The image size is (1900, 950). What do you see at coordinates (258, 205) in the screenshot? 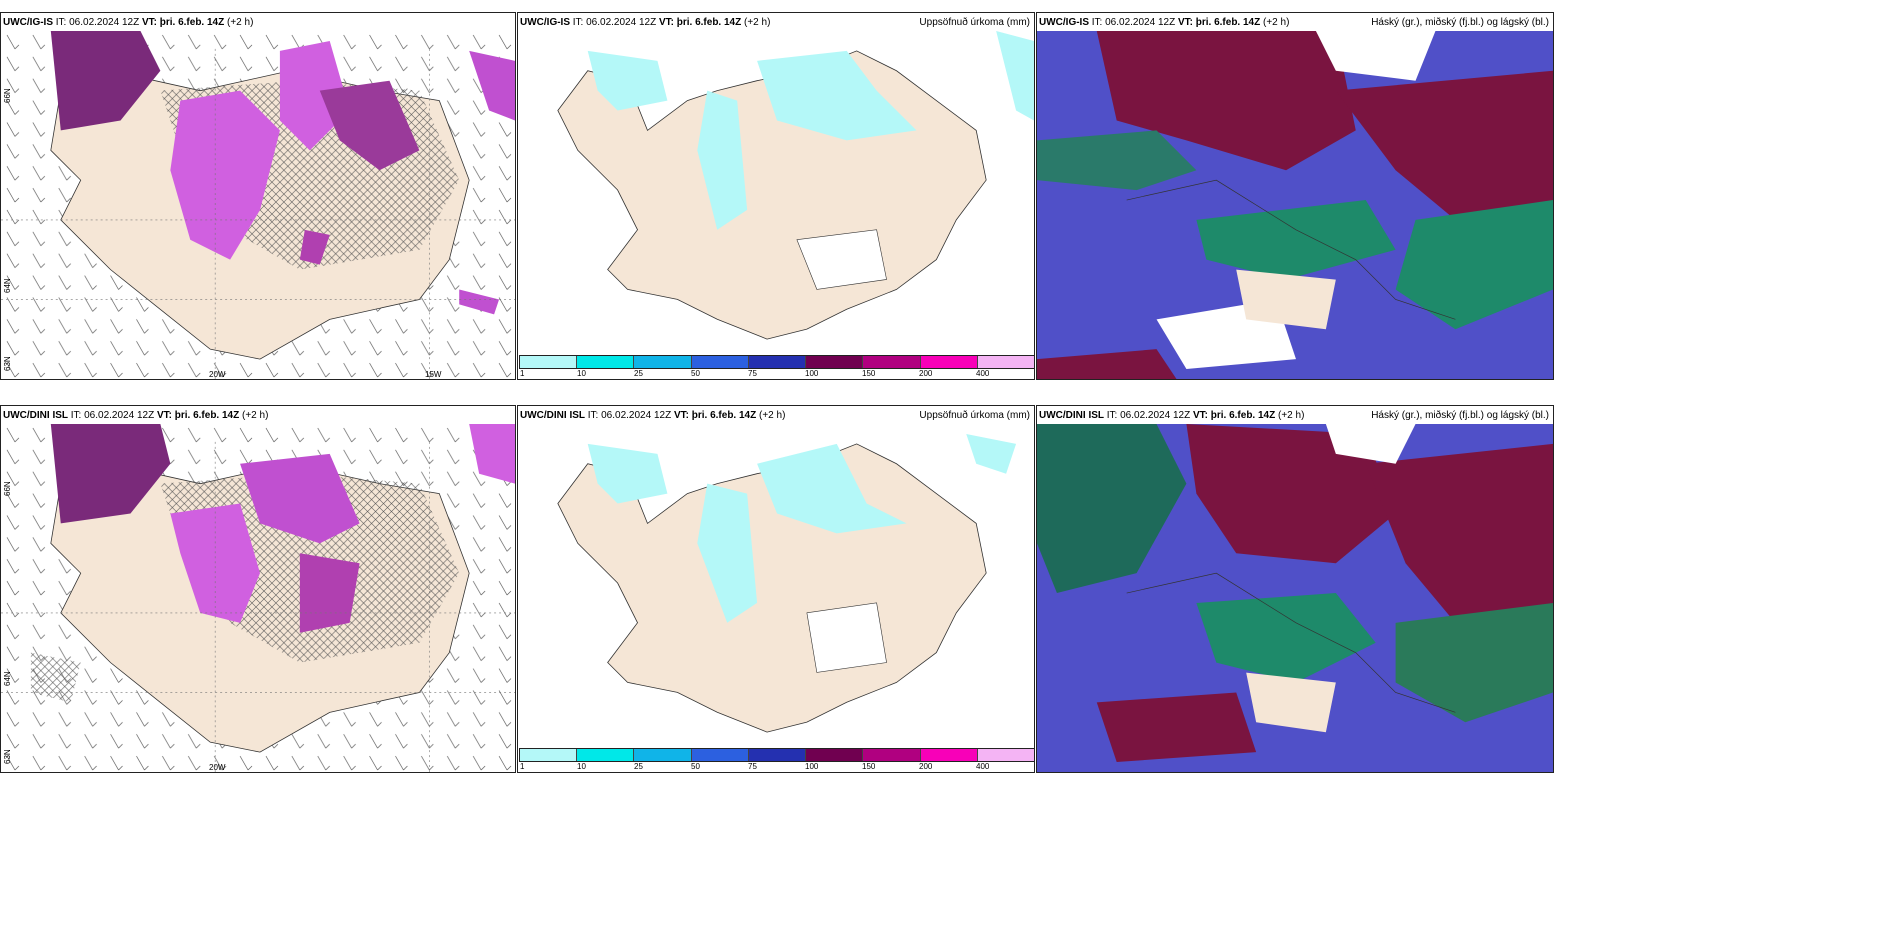
I see `wind-precip-map: 20W 15W 66N 64N 63N` at bounding box center [258, 205].